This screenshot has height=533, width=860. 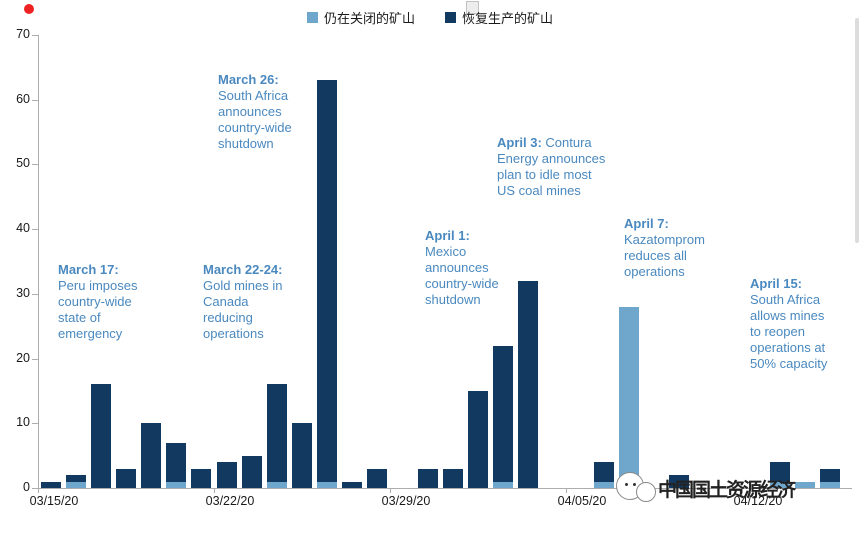 What do you see at coordinates (38, 261) in the screenshot?
I see `y-axis-line` at bounding box center [38, 261].